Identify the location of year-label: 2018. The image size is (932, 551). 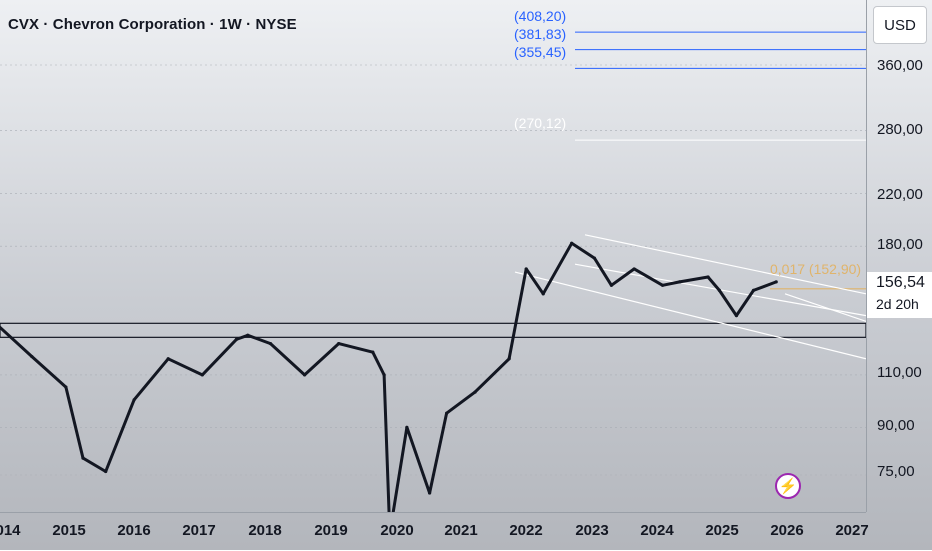
(265, 530).